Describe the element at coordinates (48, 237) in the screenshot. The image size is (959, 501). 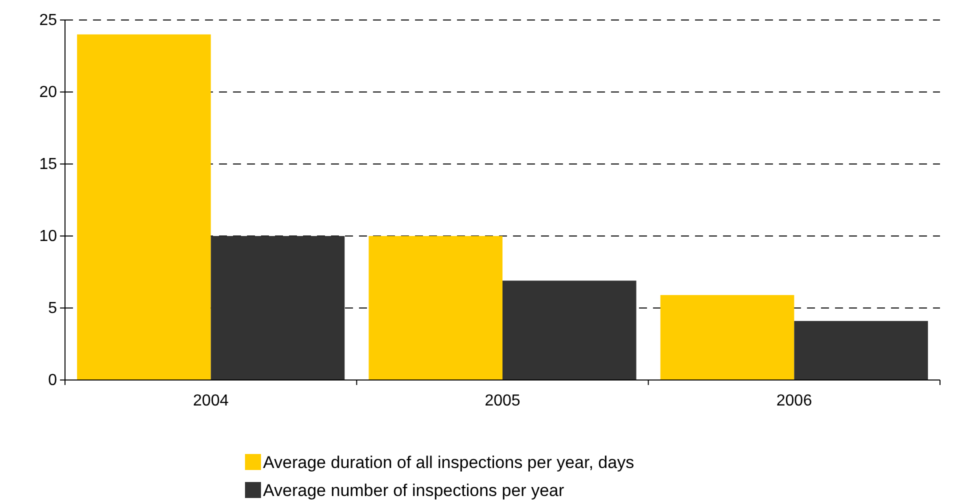
I see `y-tick-label: 10` at that location.